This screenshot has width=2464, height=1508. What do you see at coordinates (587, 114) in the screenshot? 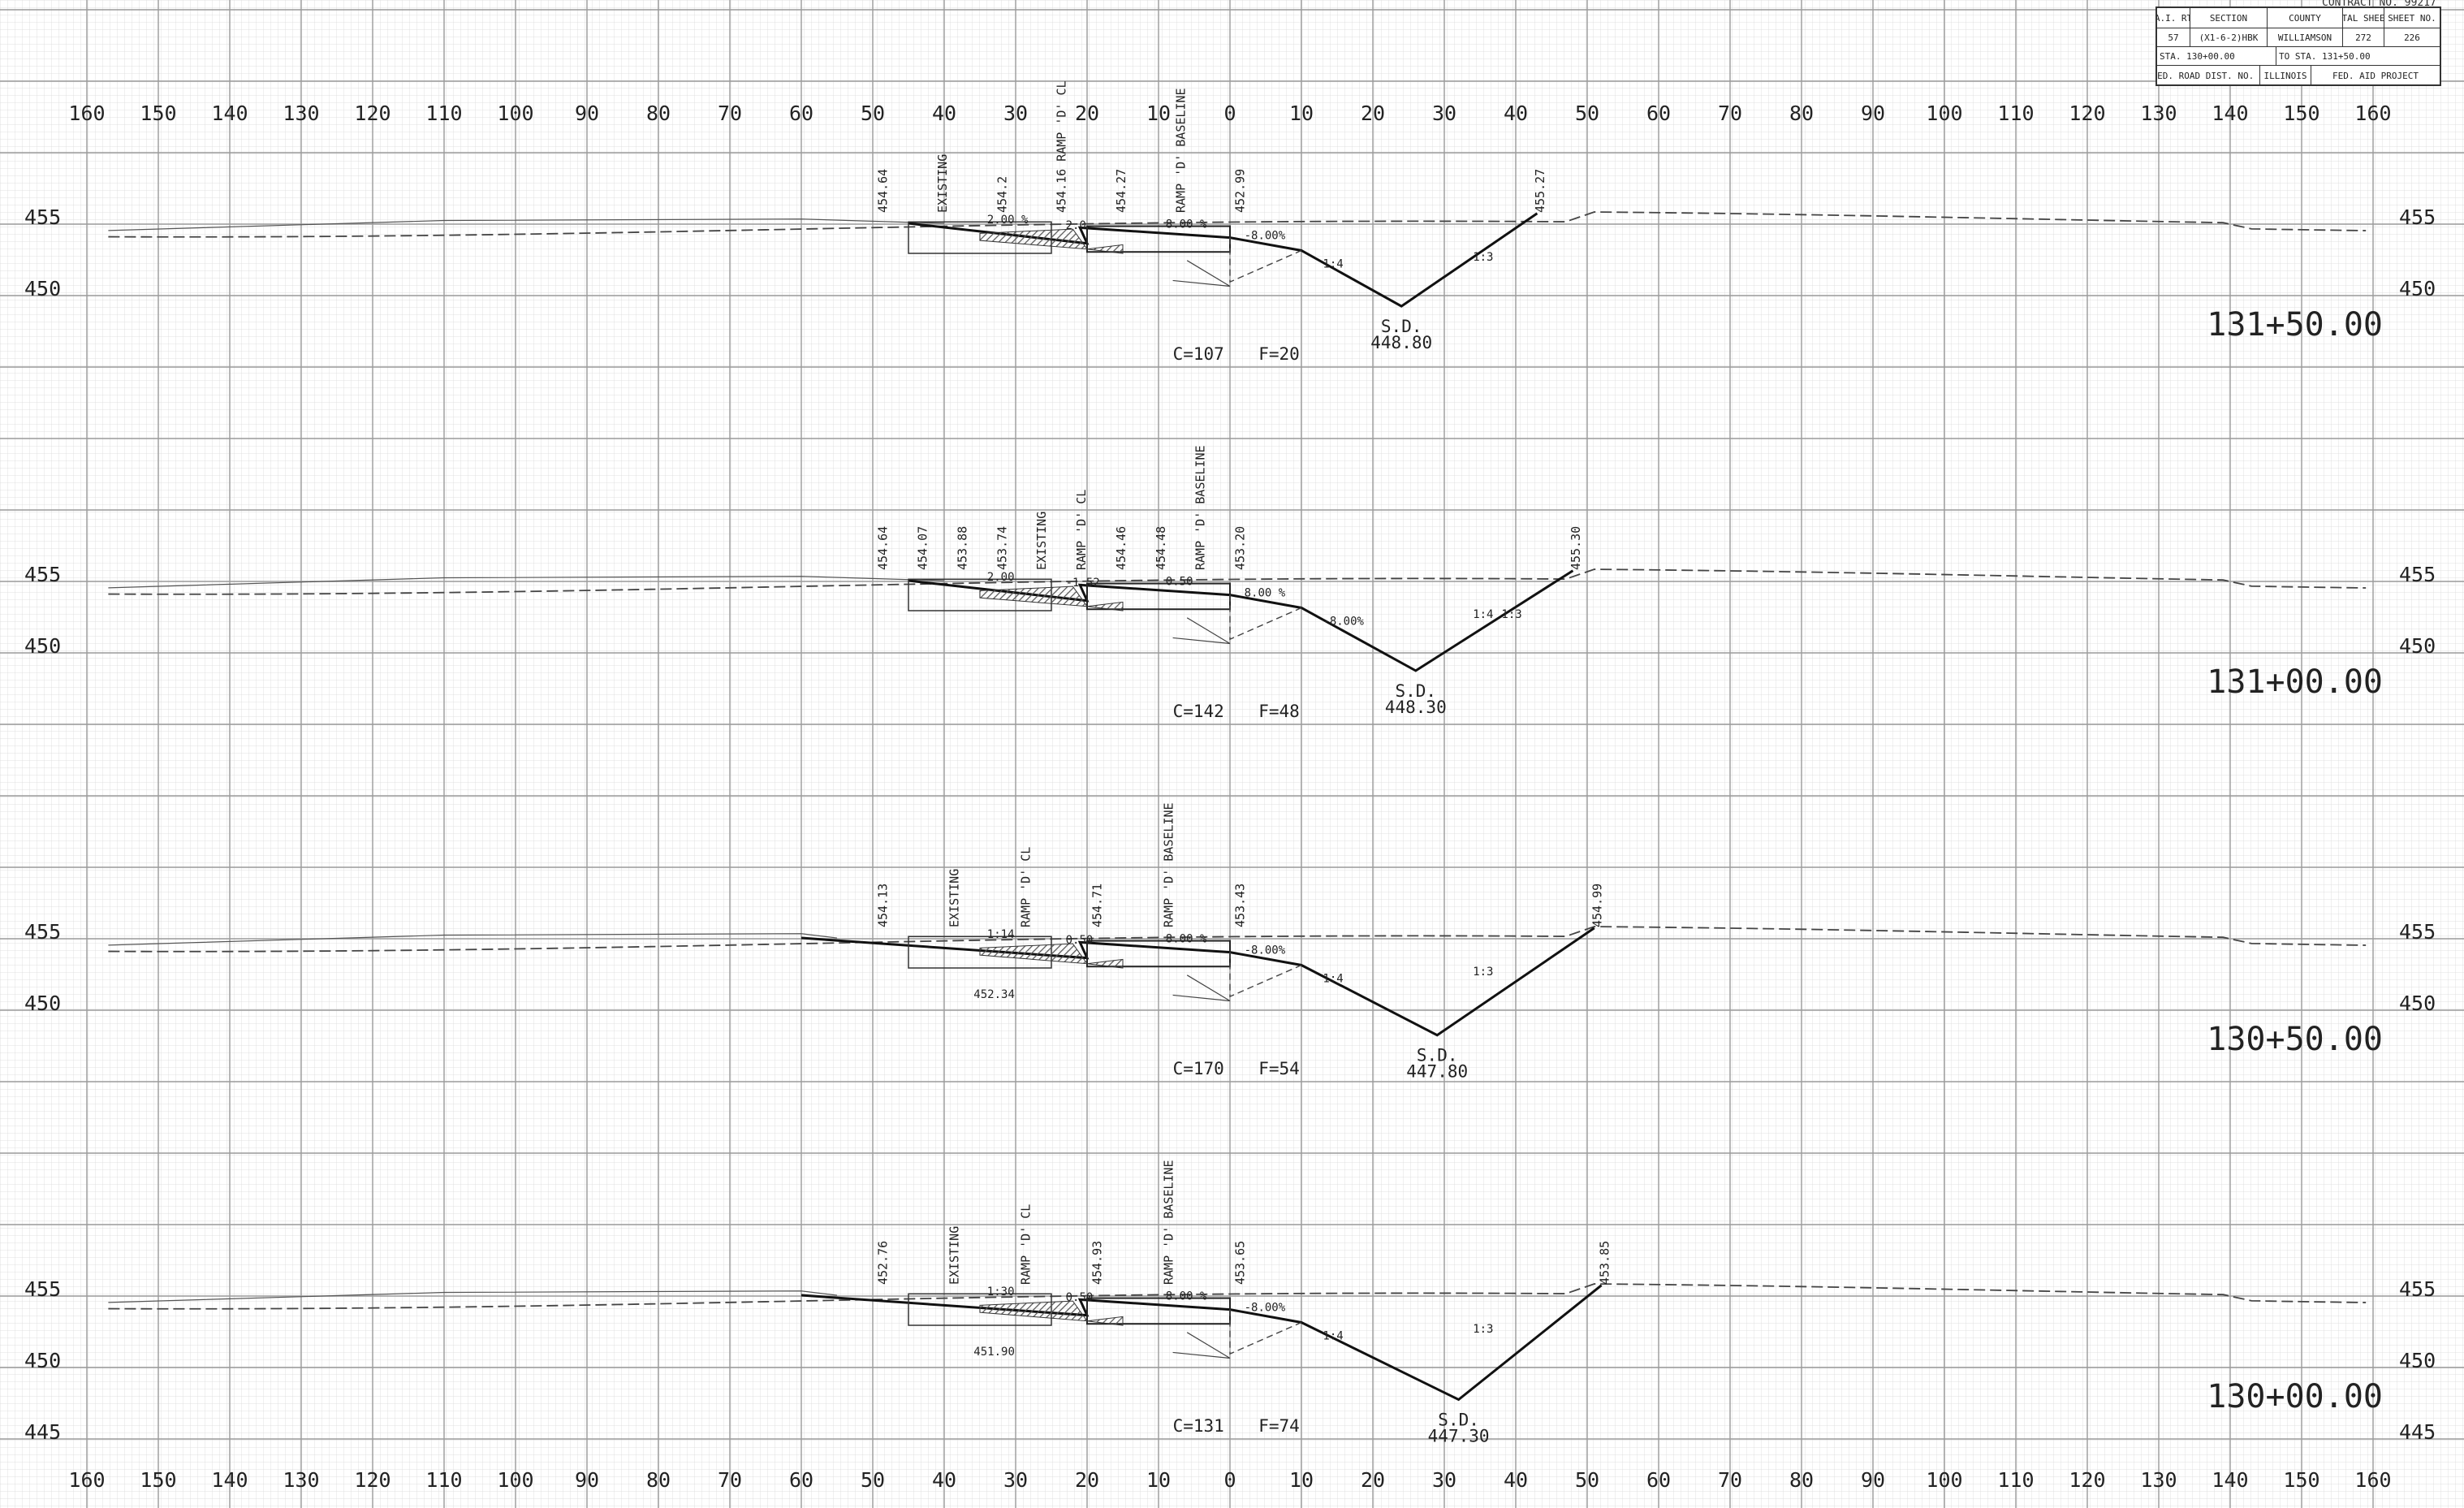
I see `offset-tick-label: 90` at bounding box center [587, 114].